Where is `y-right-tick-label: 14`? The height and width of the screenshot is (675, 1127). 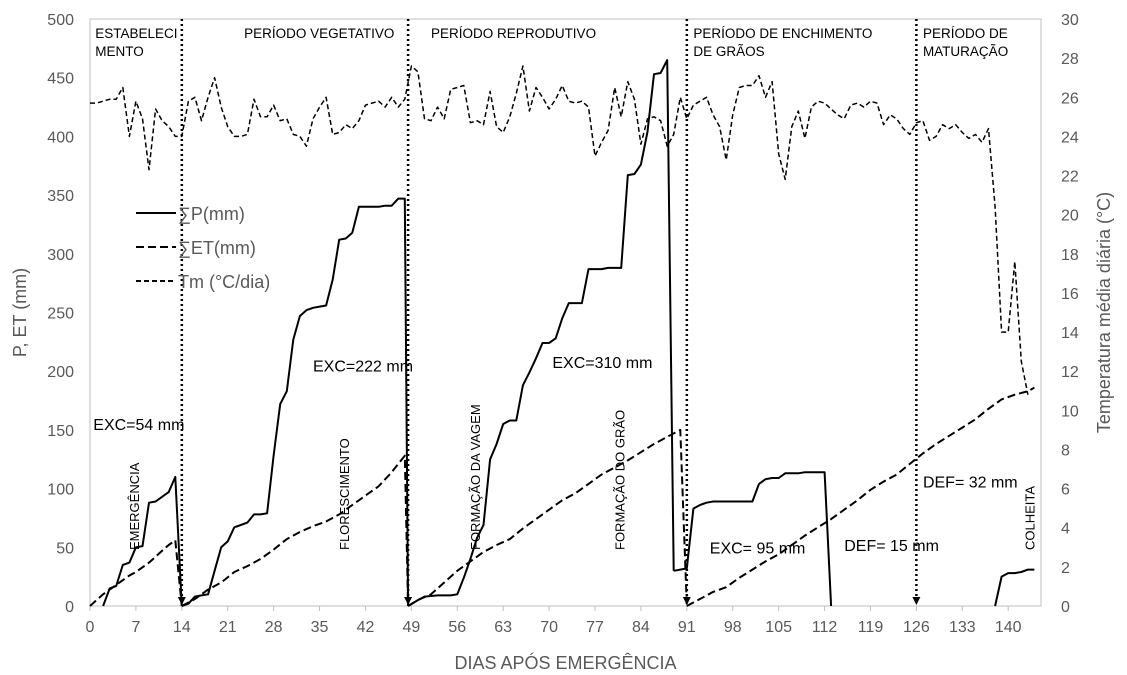
y-right-tick-label: 14 is located at coordinates (1070, 333).